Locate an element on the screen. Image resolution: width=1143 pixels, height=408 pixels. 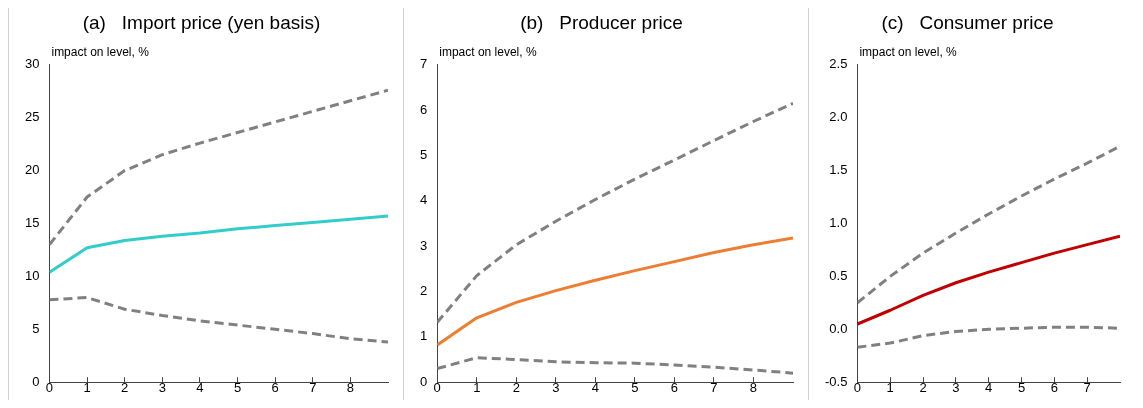
y-tick-label: 3 is located at coordinates (424, 245).